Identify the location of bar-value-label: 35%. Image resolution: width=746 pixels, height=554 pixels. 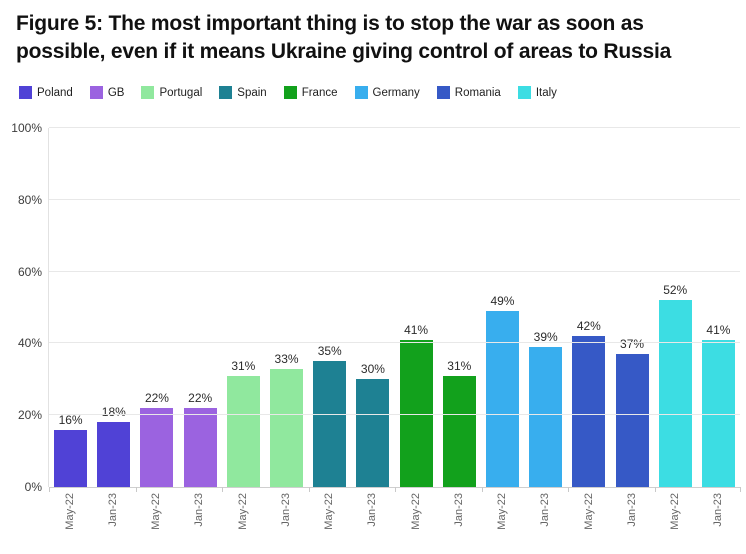
(329, 351).